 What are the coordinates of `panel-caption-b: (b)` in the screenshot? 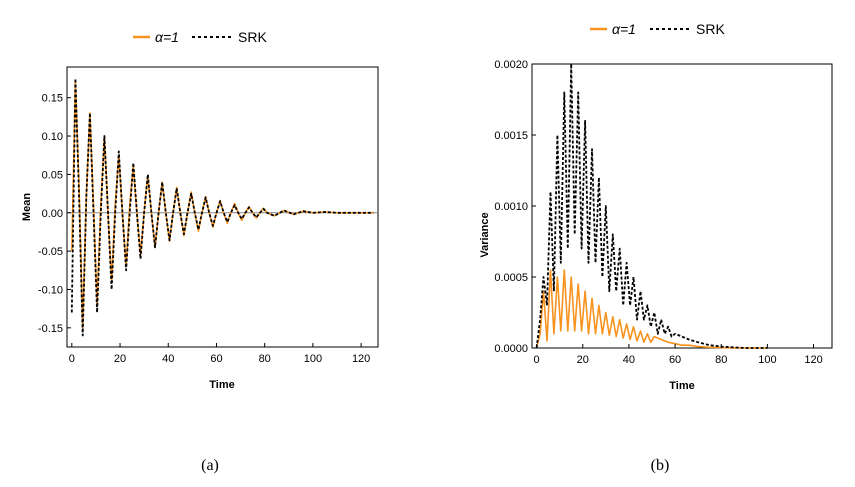 It's located at (660, 465).